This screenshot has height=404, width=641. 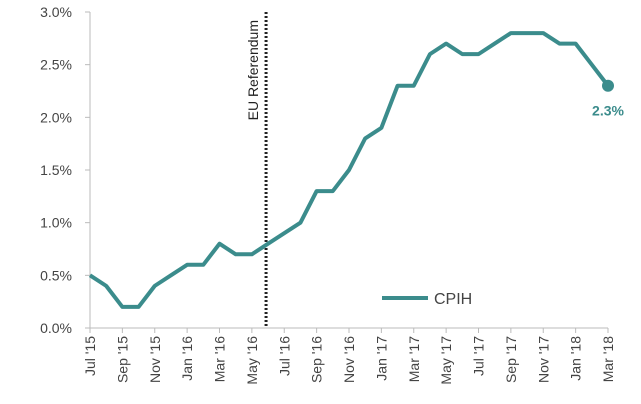 I want to click on x-tick-label: Jan '16, so click(x=187, y=358).